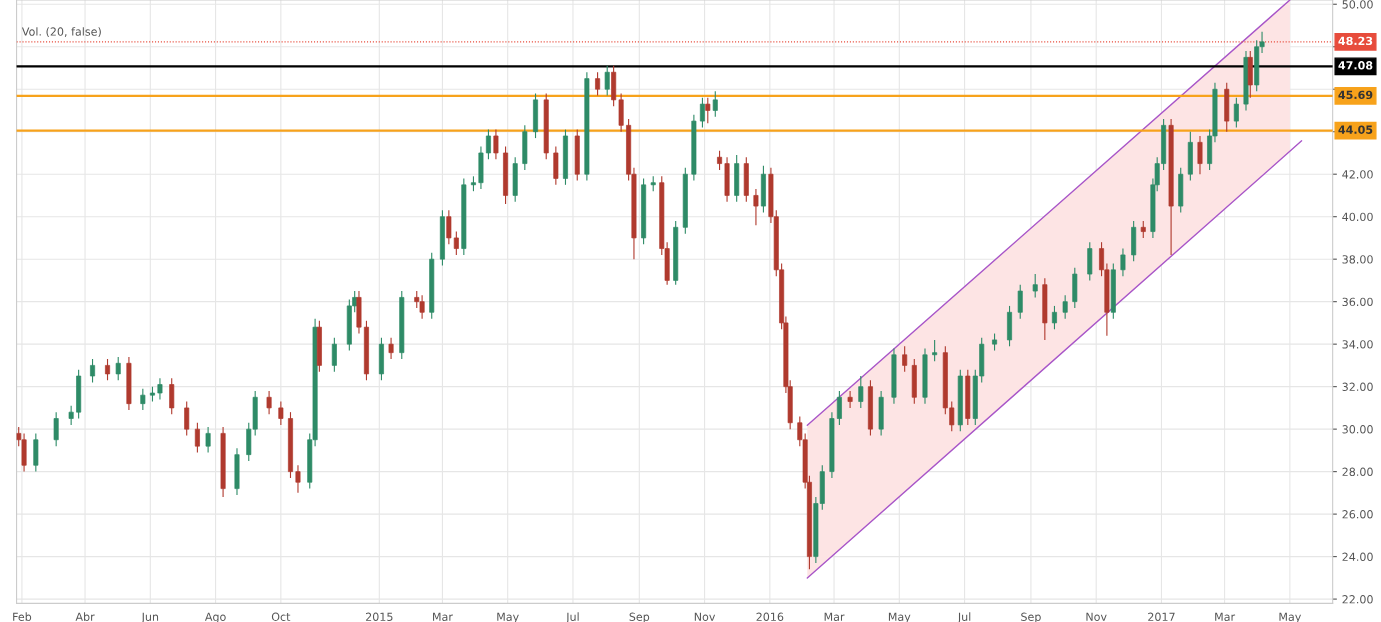  What do you see at coordinates (85, 616) in the screenshot?
I see `x-tick-label: Abr` at bounding box center [85, 616].